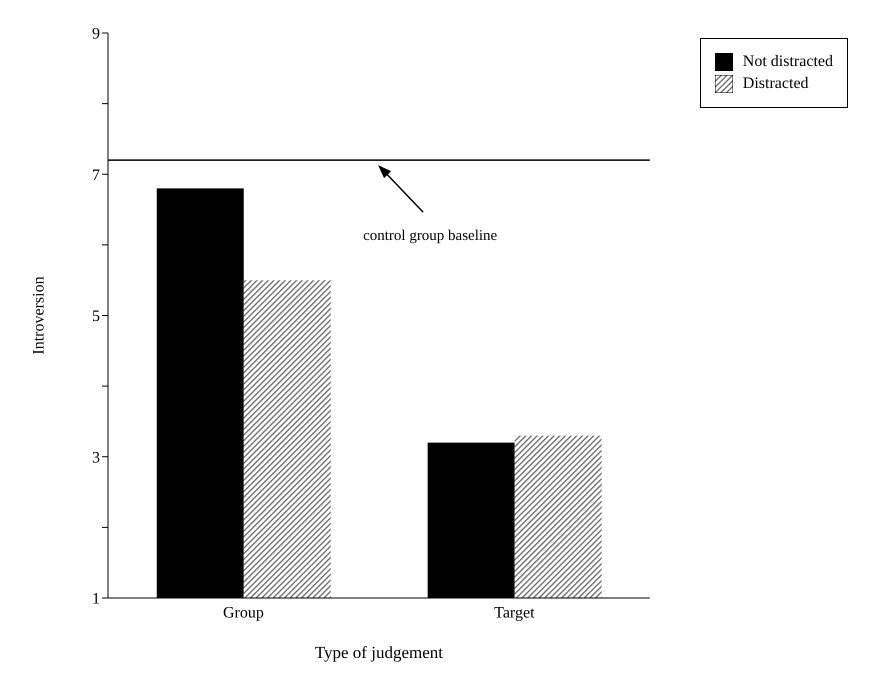 Image resolution: width=870 pixels, height=699 pixels. What do you see at coordinates (96, 317) in the screenshot?
I see `y-tick-label: 5` at bounding box center [96, 317].